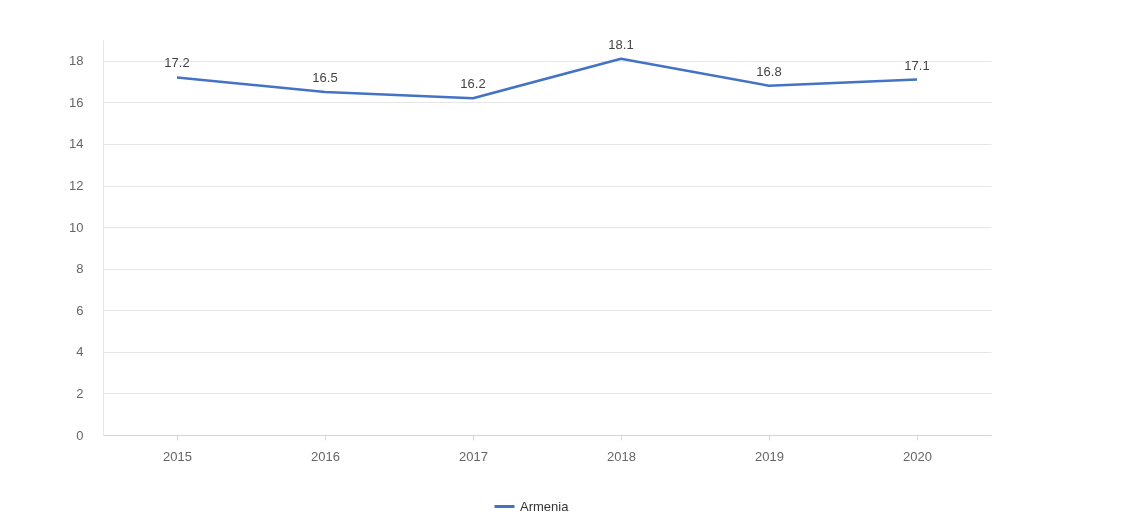  I want to click on y-tick-label: 10, so click(76, 227).